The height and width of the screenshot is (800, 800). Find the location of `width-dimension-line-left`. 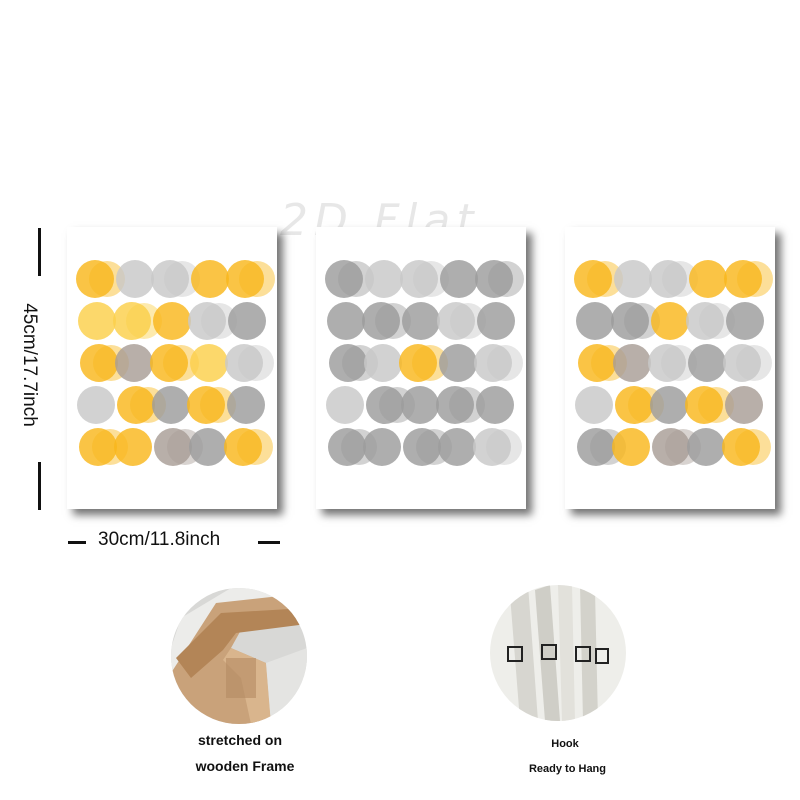

width-dimension-line-left is located at coordinates (77, 542).